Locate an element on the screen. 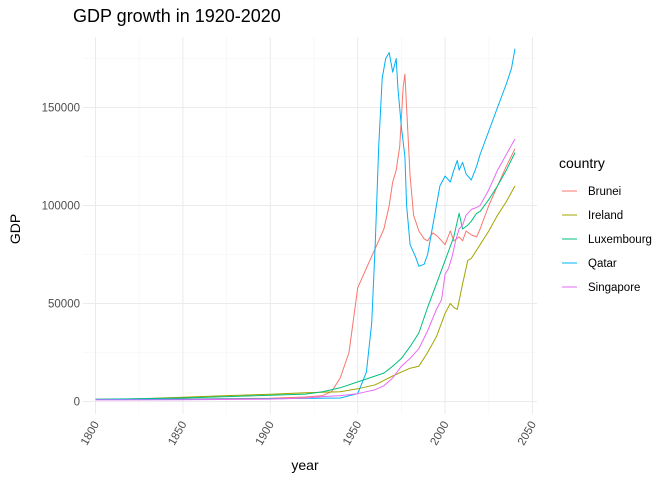 The image size is (672, 480). x-axis-title: year is located at coordinates (305, 465).